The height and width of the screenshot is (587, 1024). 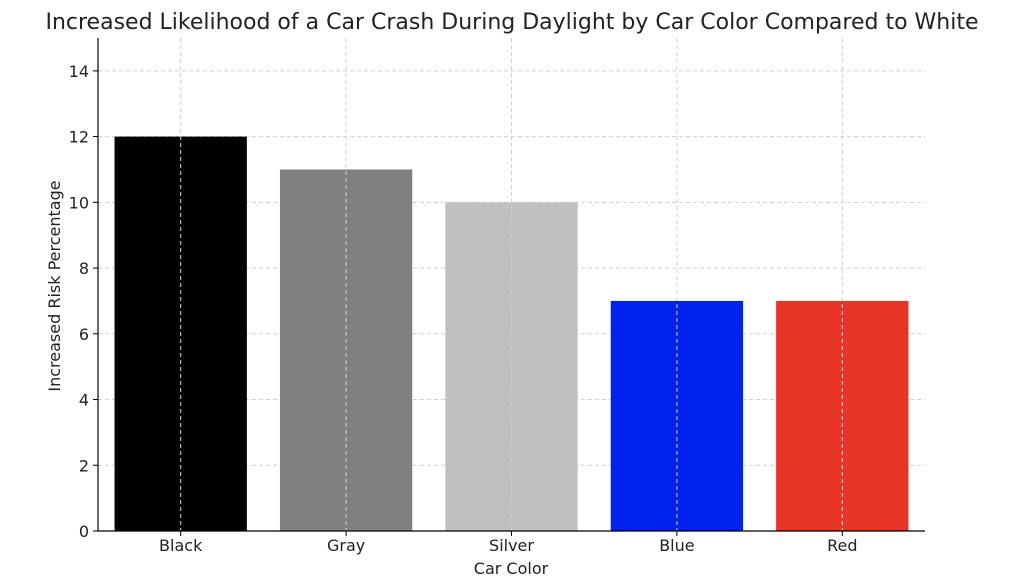 What do you see at coordinates (84, 400) in the screenshot?
I see `y-tick-label: 4` at bounding box center [84, 400].